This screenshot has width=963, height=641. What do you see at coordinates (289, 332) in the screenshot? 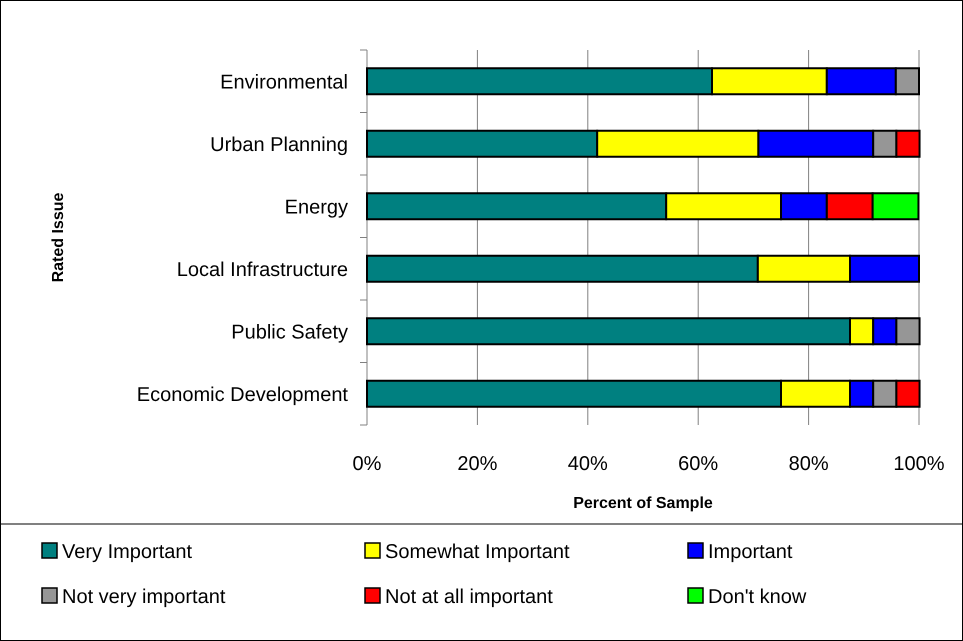
I see `y-tick-label: Public Safety` at bounding box center [289, 332].